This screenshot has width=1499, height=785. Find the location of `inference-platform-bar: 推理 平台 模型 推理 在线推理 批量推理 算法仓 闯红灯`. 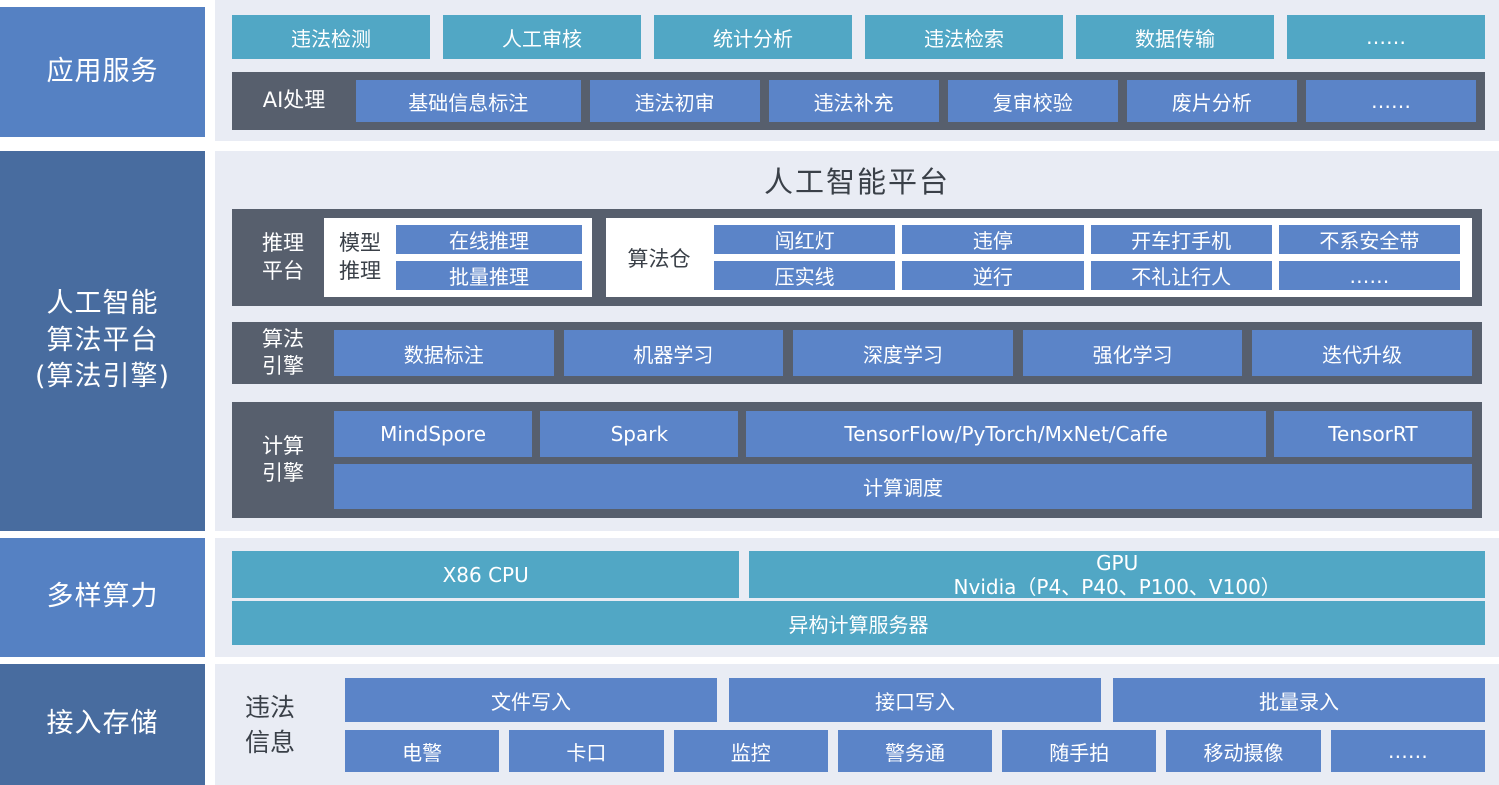

inference-platform-bar: 推理 平台 模型 推理 在线推理 批量推理 算法仓 闯红灯 is located at coordinates (857, 257).